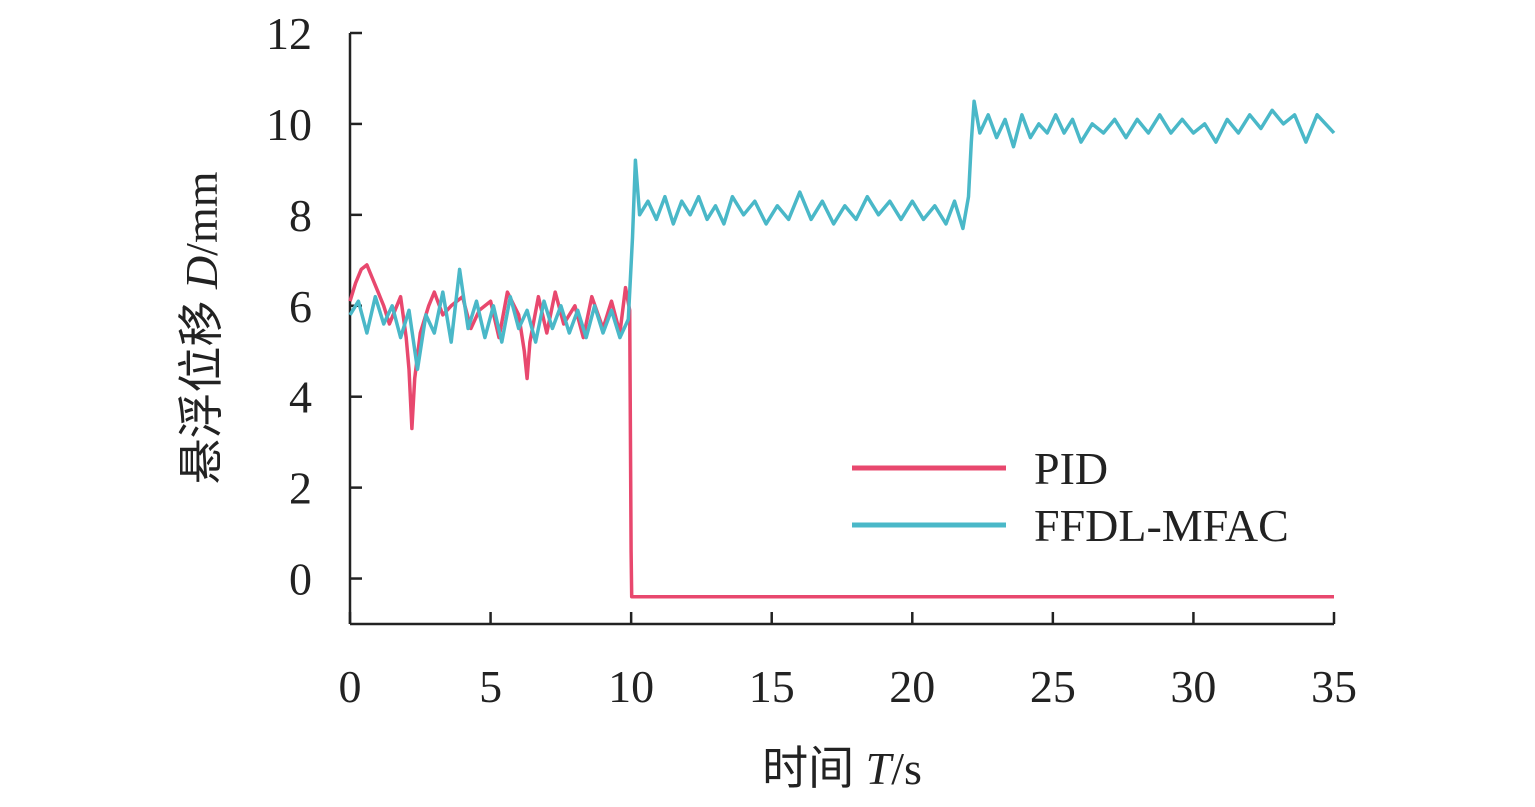 The height and width of the screenshot is (807, 1535). Describe the element at coordinates (201, 213) in the screenshot. I see `y-axis-title-unit: /mm` at that location.